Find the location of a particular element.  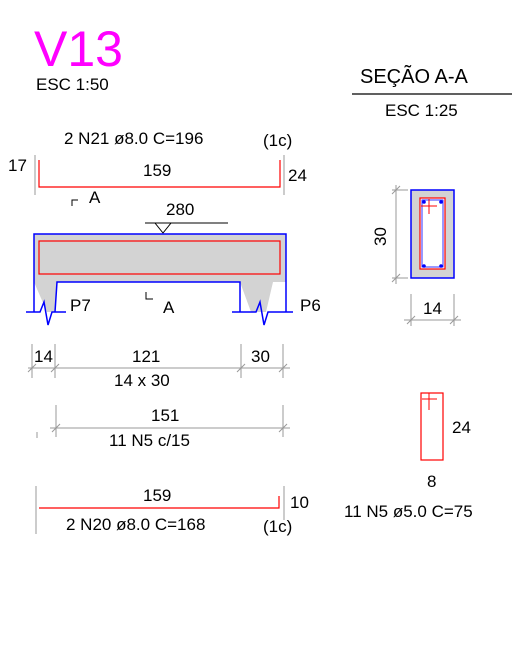

section-width: 14 is located at coordinates (432, 308).